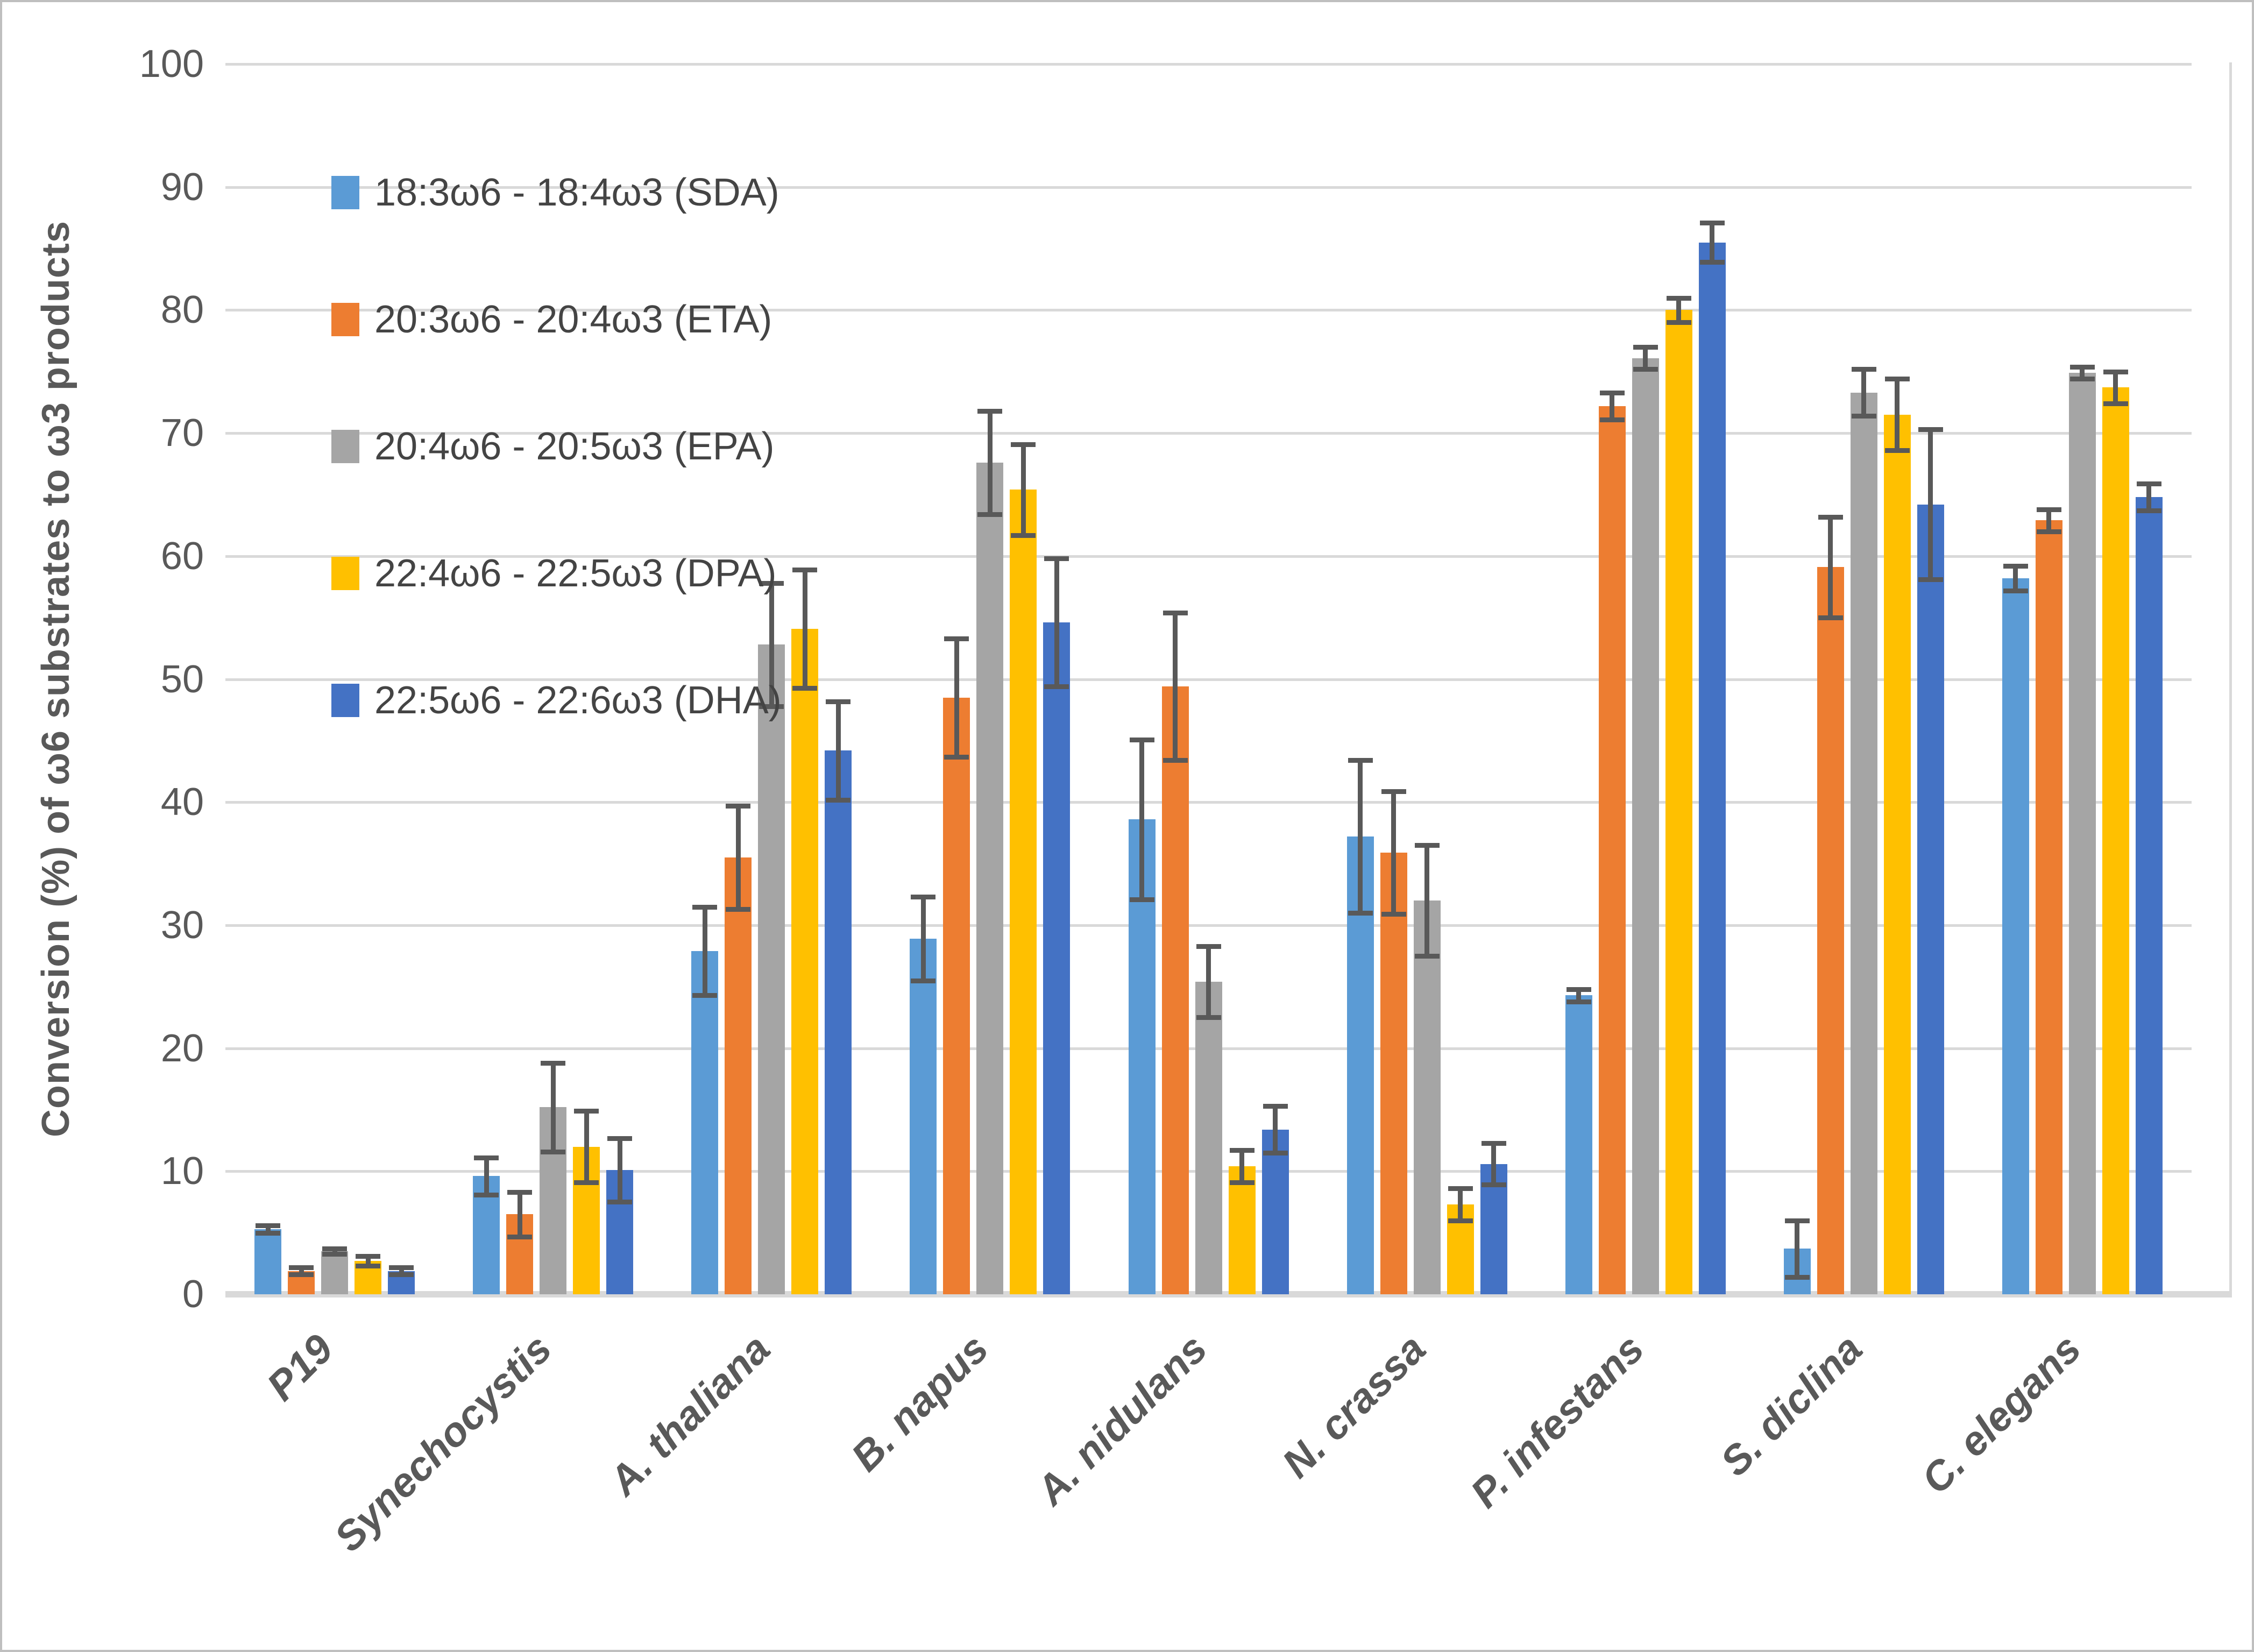 The width and height of the screenshot is (2254, 1652). What do you see at coordinates (805, 961) in the screenshot?
I see `bar-a-thaliana-dpa` at bounding box center [805, 961].